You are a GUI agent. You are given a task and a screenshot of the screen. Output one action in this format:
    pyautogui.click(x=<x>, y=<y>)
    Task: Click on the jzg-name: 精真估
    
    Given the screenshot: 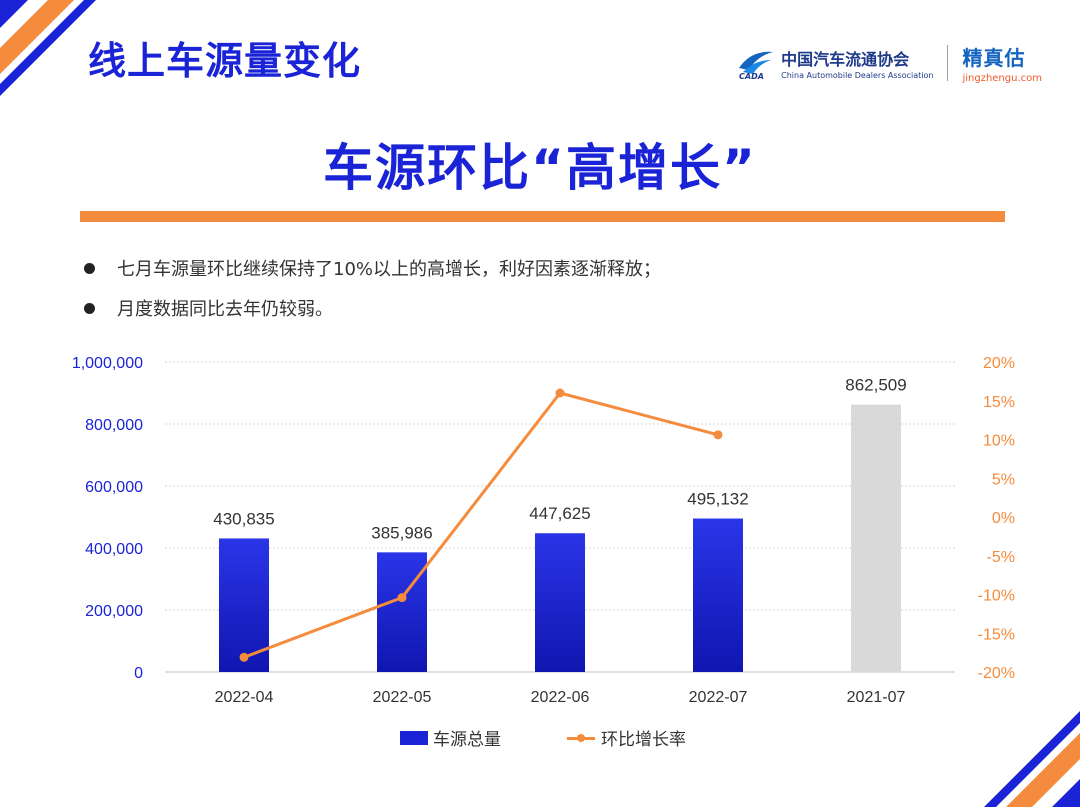 What is the action you would take?
    pyautogui.click(x=994, y=58)
    